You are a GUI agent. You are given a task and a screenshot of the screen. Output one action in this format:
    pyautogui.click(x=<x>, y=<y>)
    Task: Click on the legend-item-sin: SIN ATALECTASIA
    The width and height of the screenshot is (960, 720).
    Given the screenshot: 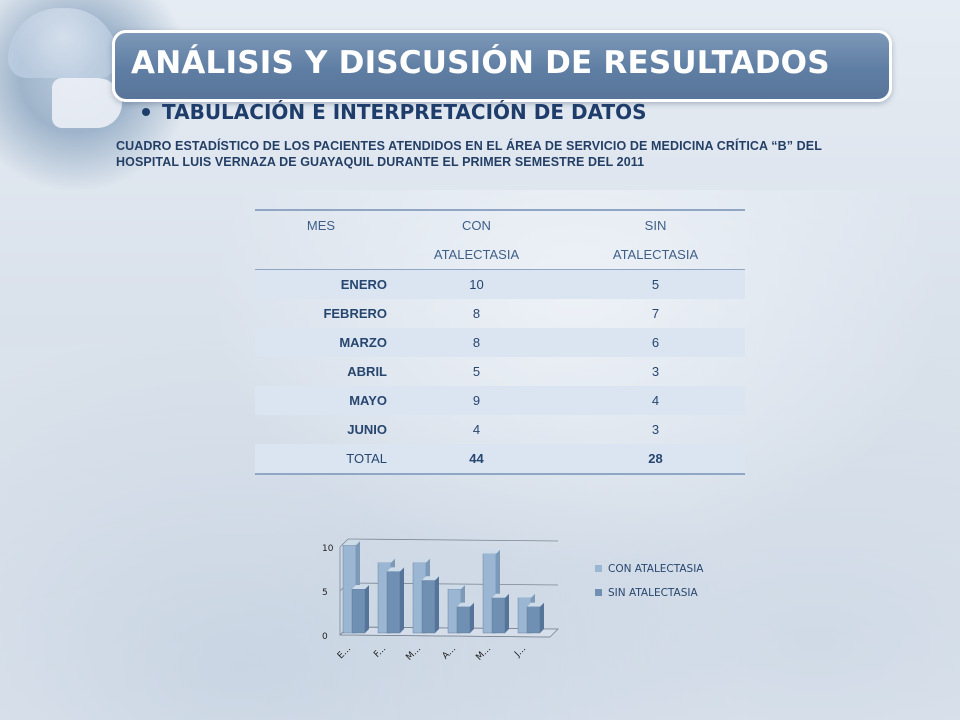 What is the action you would take?
    pyautogui.click(x=649, y=592)
    